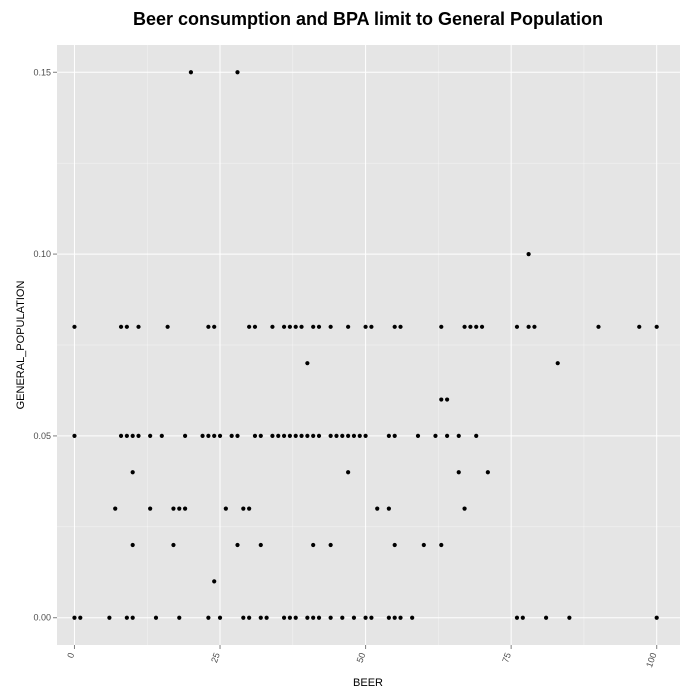 The height and width of the screenshot is (700, 700). Describe the element at coordinates (506, 657) in the screenshot. I see `x-tick-label: 75` at that location.